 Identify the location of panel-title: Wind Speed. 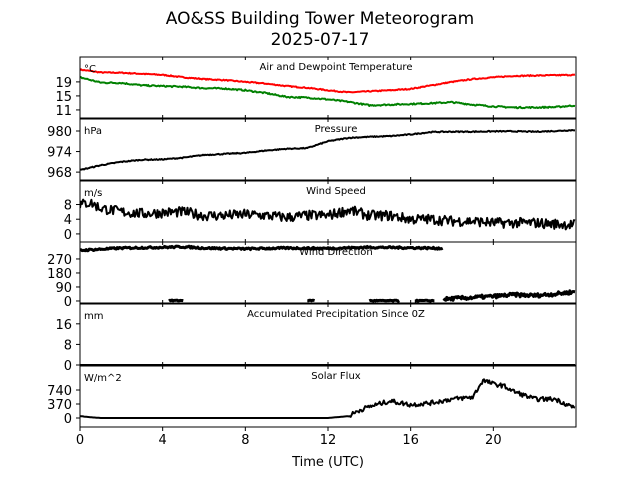
(336, 191).